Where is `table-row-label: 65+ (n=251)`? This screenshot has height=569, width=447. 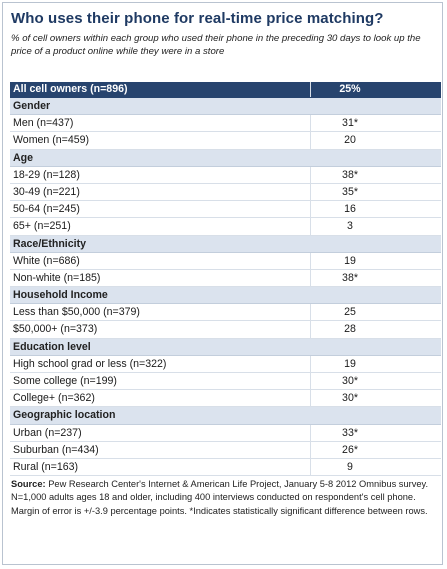
table-row-label: 65+ (n=251) is located at coordinates (42, 226).